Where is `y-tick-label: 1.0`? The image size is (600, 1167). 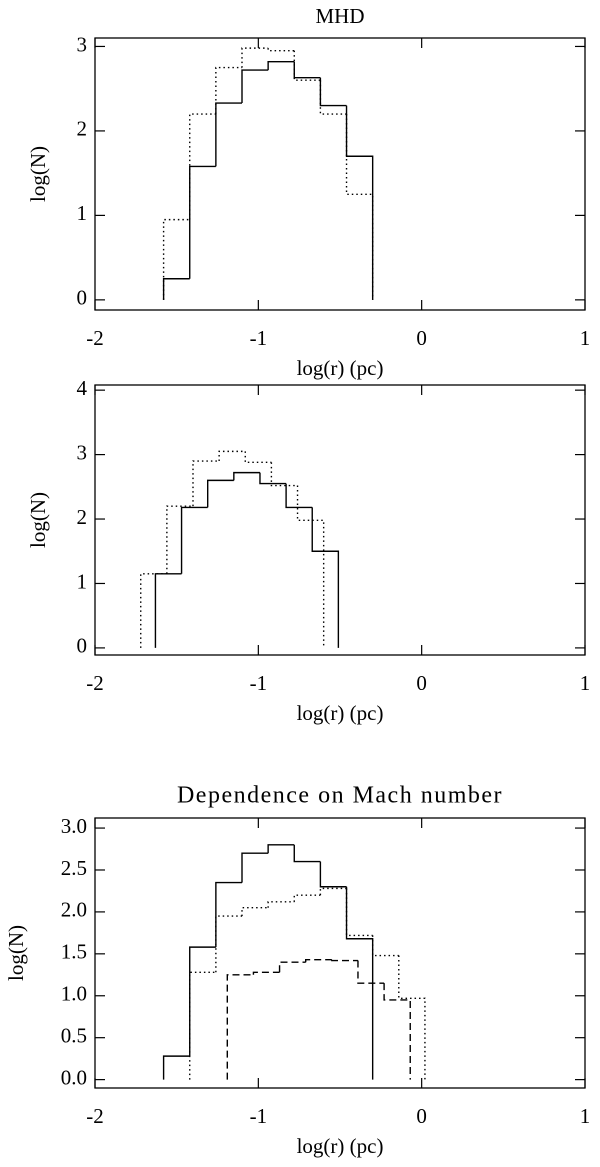 y-tick-label: 1.0 is located at coordinates (74, 994).